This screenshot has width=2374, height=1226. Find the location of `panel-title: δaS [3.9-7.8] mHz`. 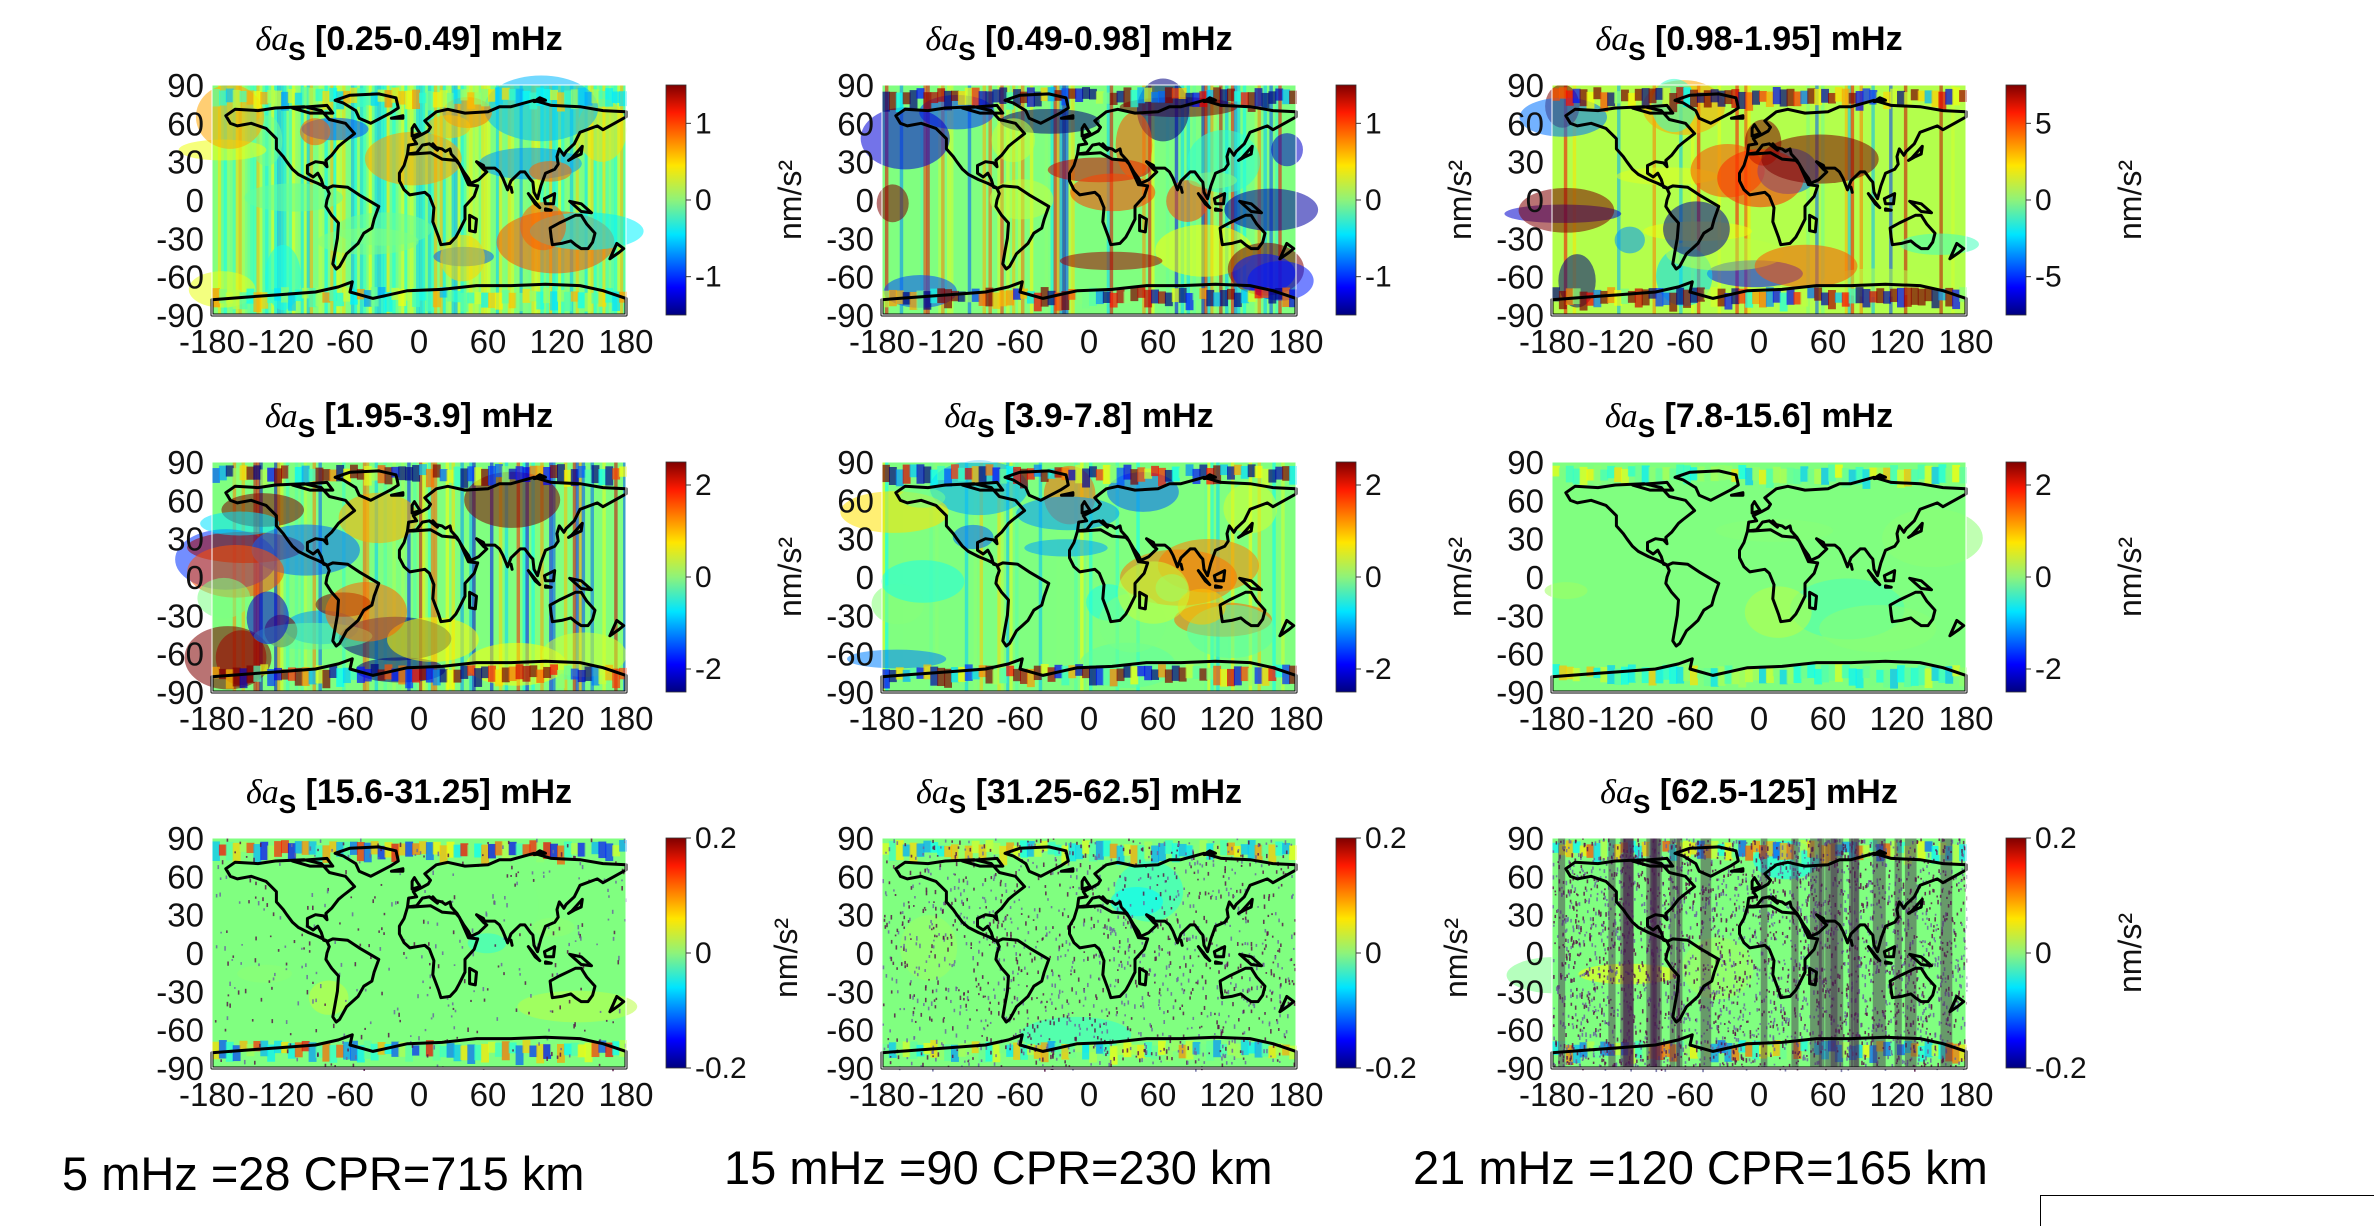

panel-title: δaS [3.9-7.8] mHz is located at coordinates (1078, 420).